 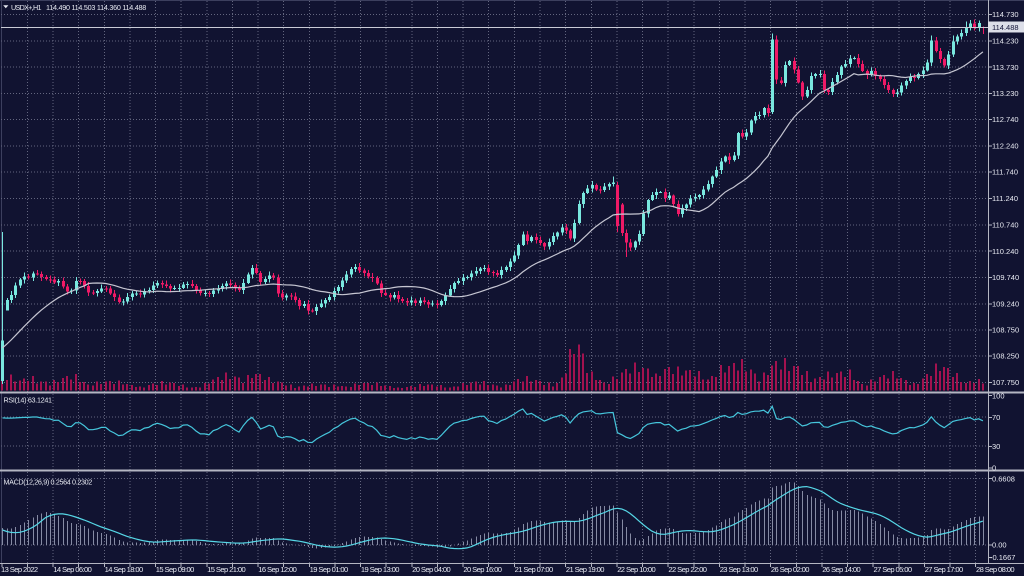 I want to click on svg-text: 30, so click(x=996, y=446).